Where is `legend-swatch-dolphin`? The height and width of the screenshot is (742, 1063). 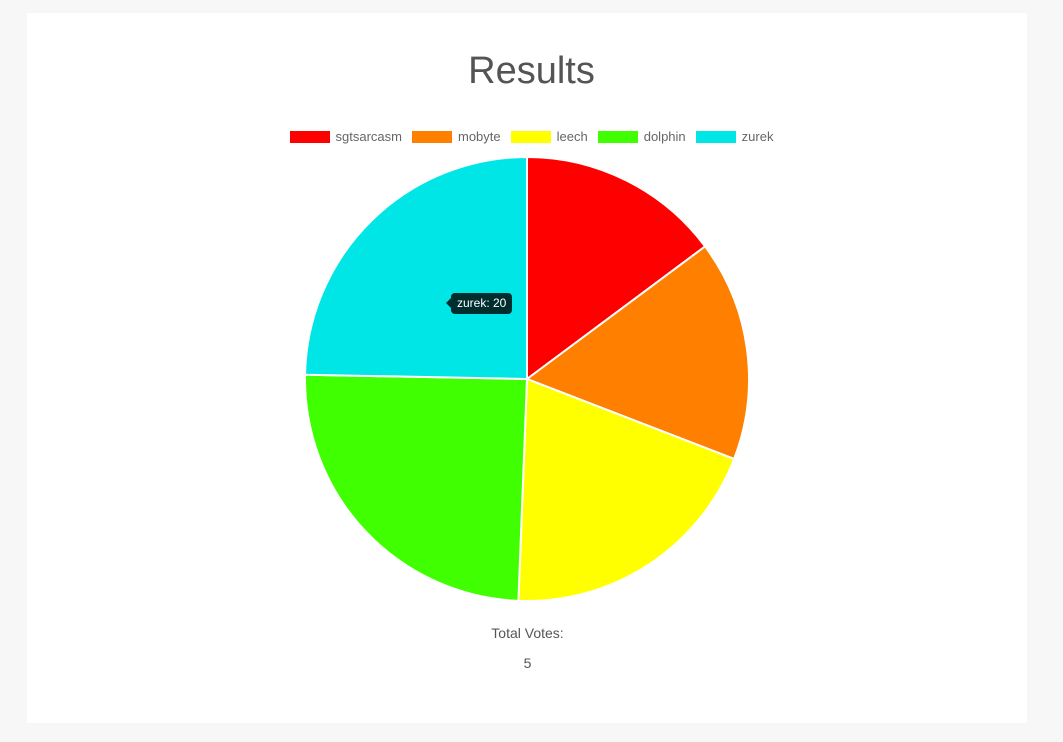
legend-swatch-dolphin is located at coordinates (617, 136).